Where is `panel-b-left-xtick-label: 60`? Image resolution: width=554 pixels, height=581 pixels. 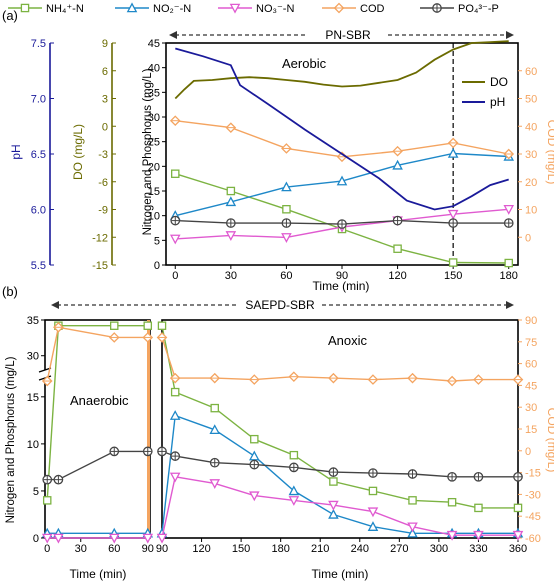
panel-b-left-xtick-label: 60 is located at coordinates (114, 549).